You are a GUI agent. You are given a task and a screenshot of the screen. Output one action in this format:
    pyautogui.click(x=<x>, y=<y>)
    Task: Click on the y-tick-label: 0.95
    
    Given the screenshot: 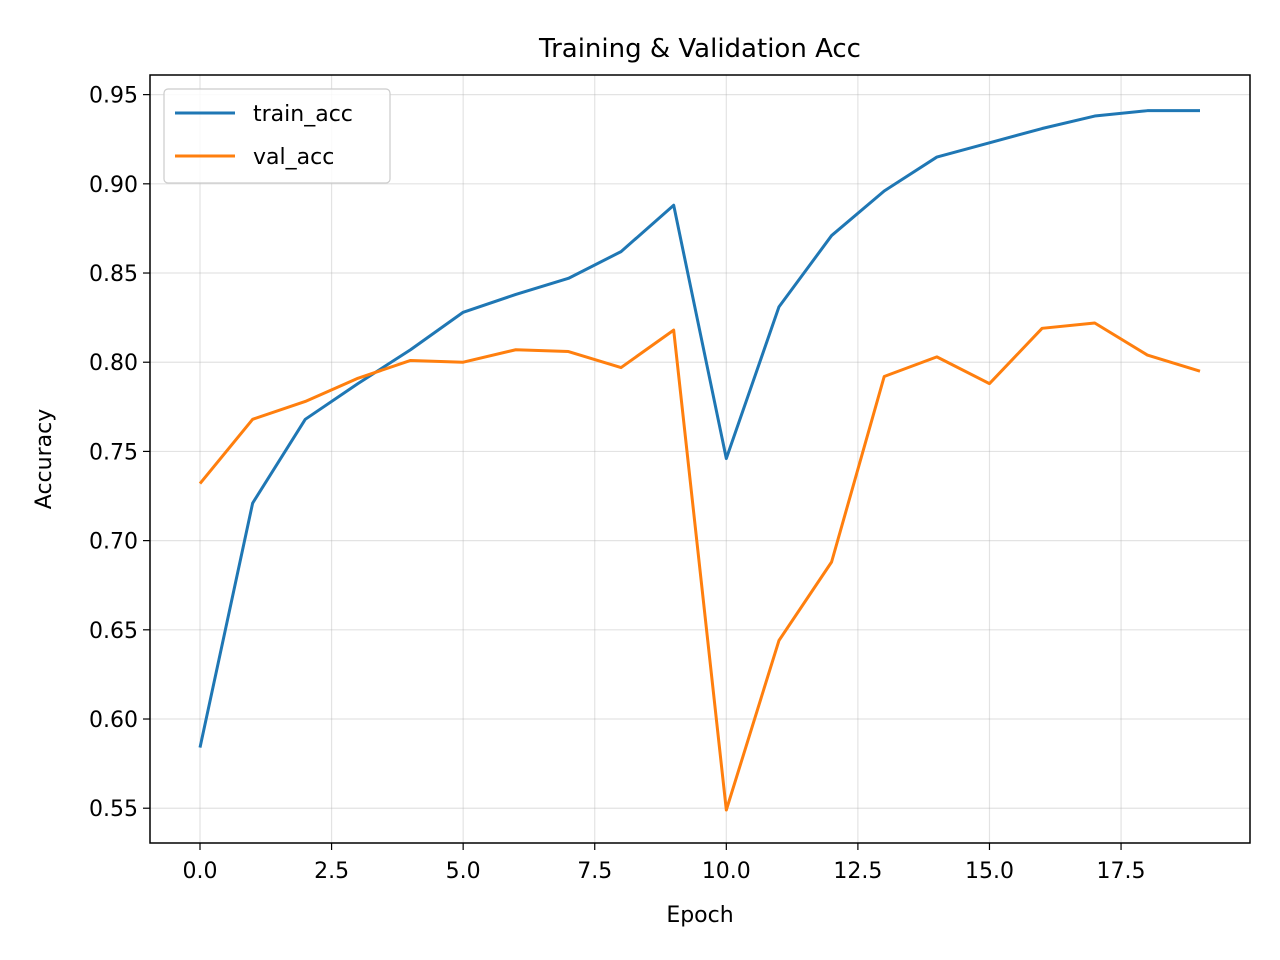 What is the action you would take?
    pyautogui.click(x=113, y=96)
    